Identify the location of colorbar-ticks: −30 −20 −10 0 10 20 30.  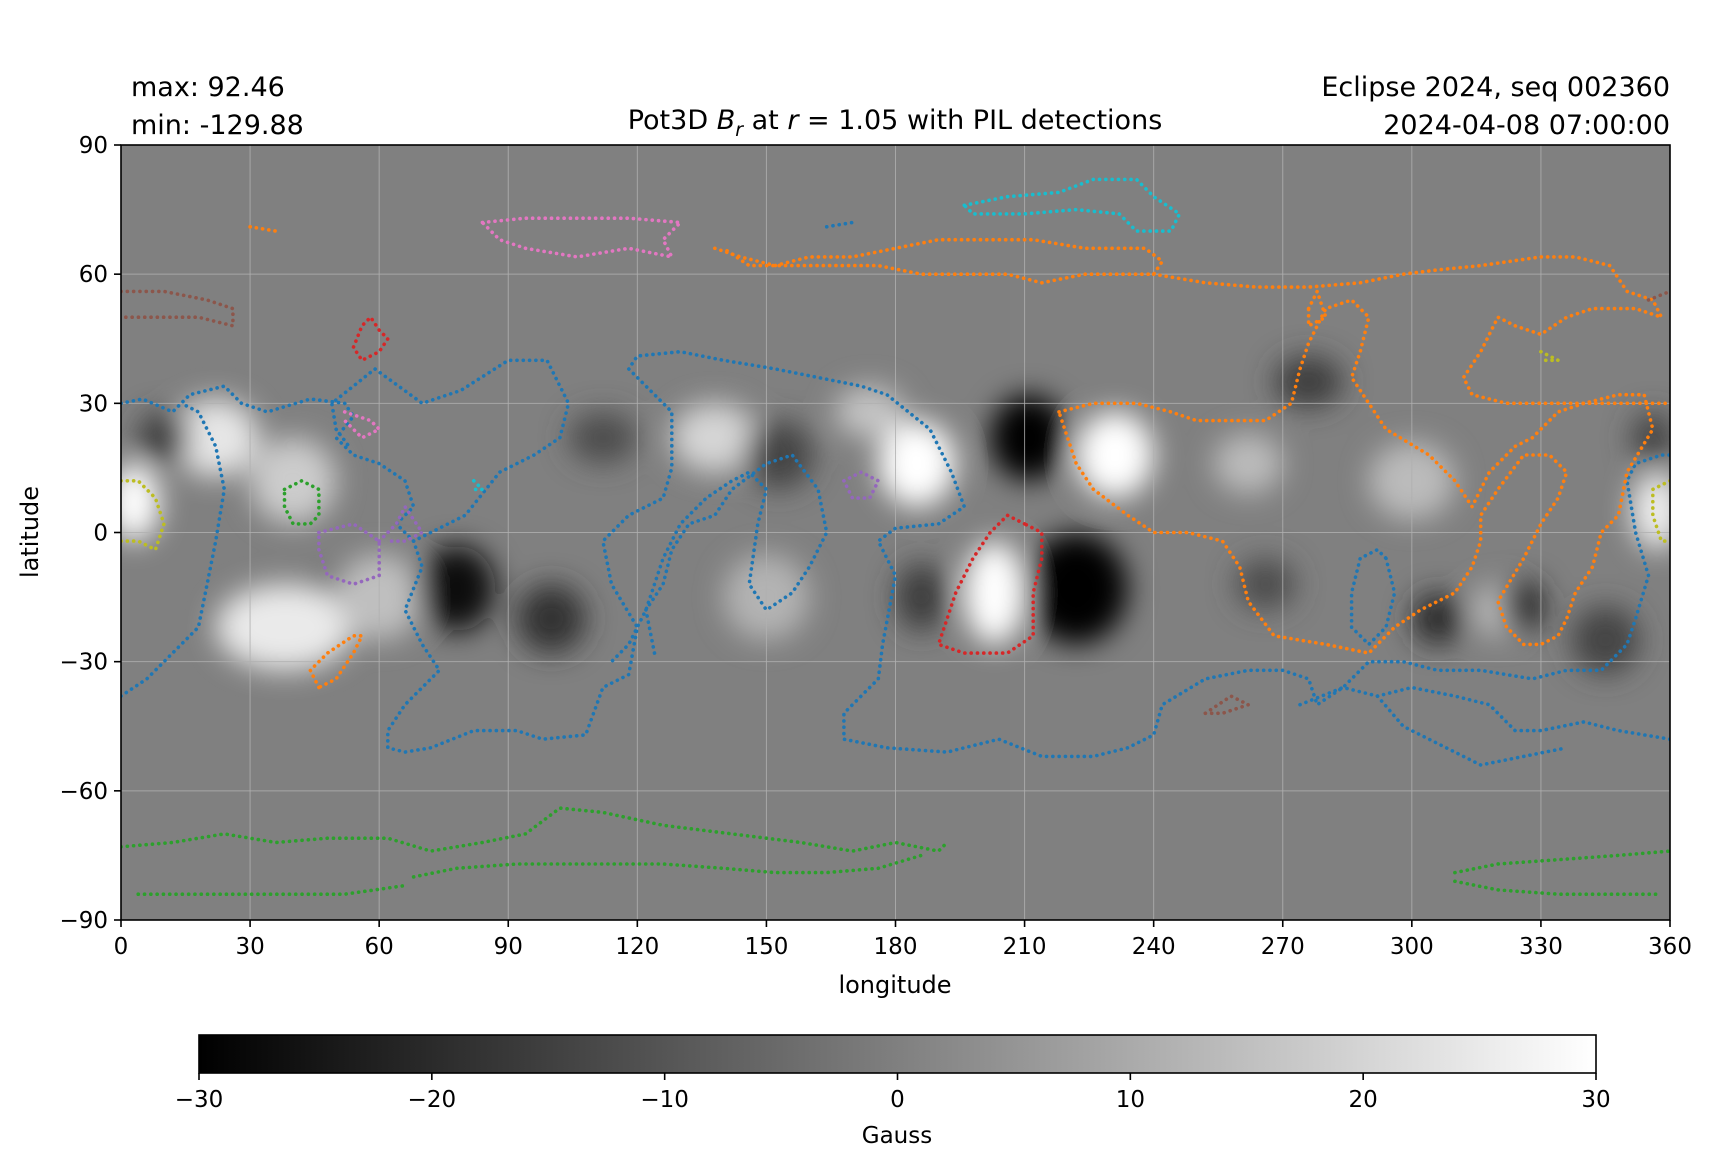
(893, 1093).